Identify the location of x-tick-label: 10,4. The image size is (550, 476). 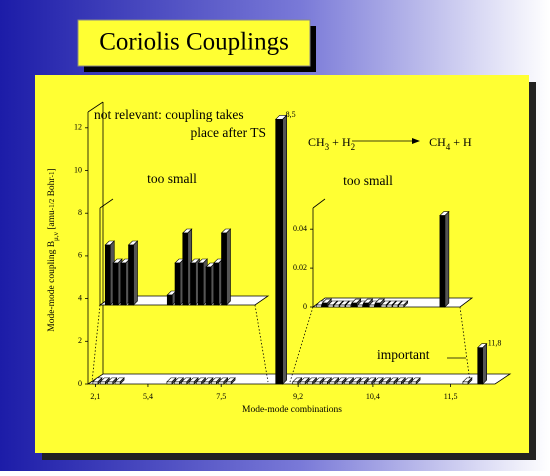
(373, 396).